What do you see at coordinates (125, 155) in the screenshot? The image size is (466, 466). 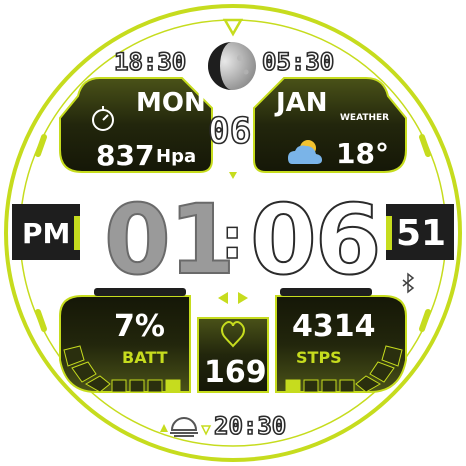 I see `pressure-value: 837` at bounding box center [125, 155].